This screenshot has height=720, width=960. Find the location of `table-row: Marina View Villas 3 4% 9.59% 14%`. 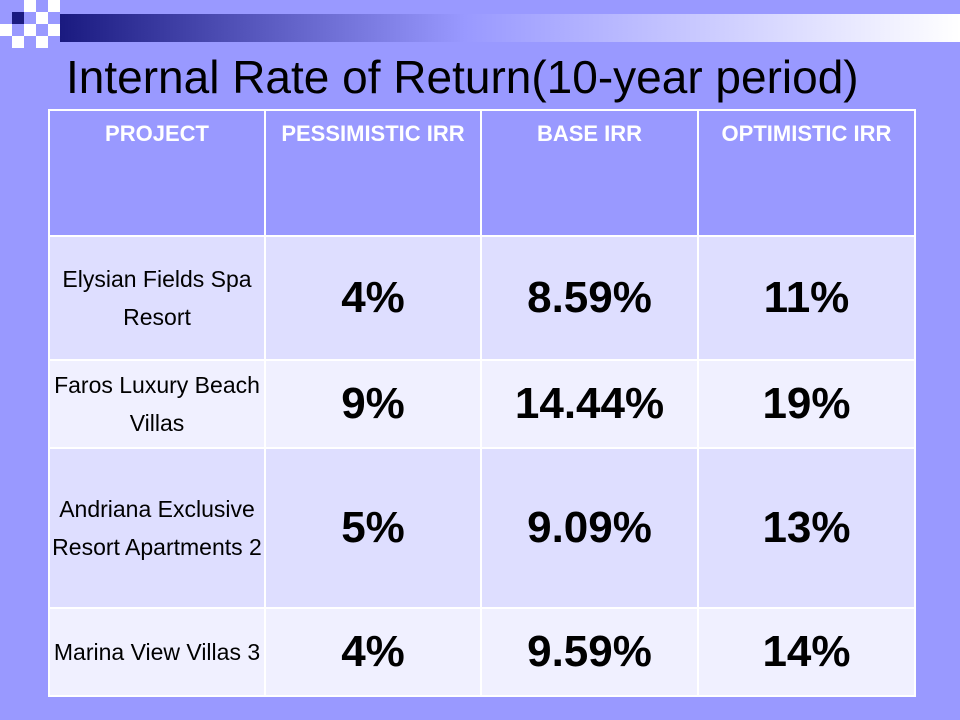

table-row: Marina View Villas 3 4% 9.59% 14% is located at coordinates (482, 652).